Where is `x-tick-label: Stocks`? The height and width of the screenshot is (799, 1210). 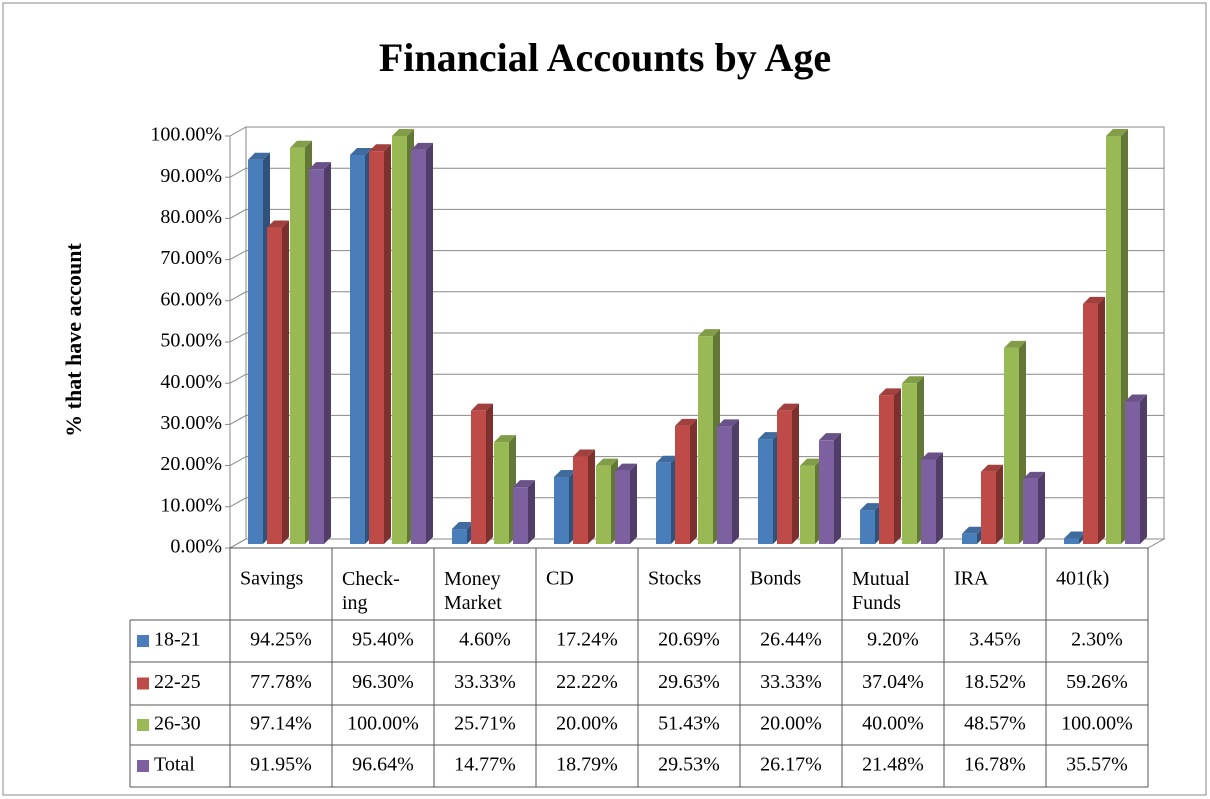
x-tick-label: Stocks is located at coordinates (675, 579).